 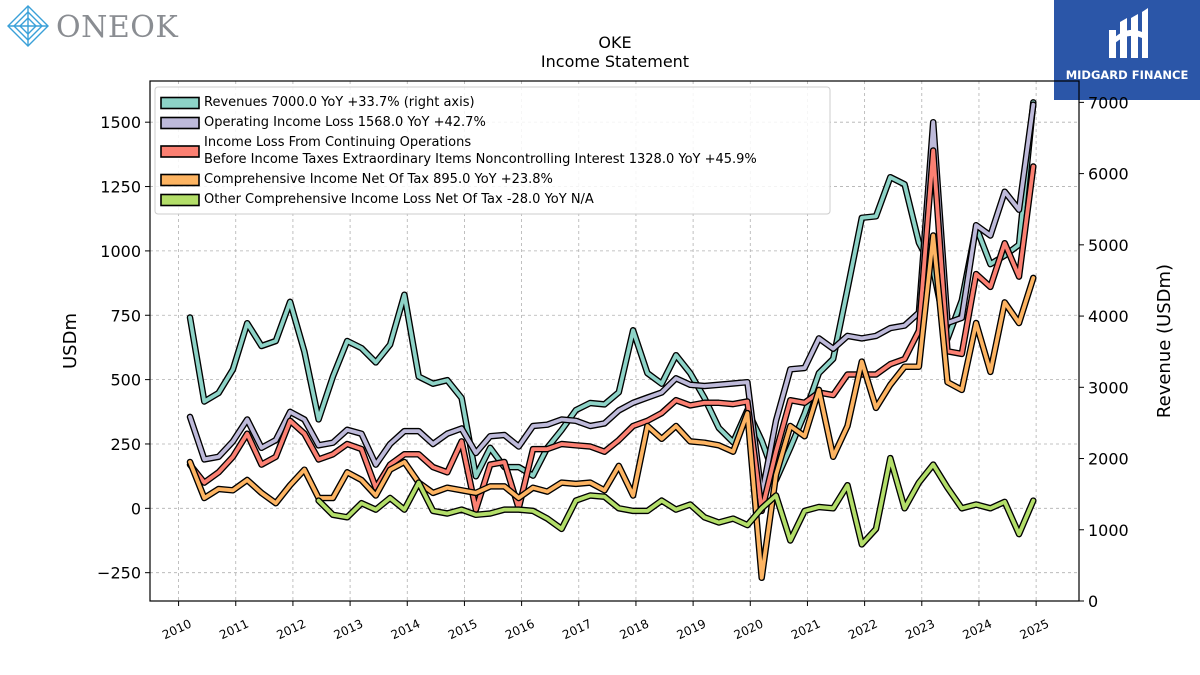 What do you see at coordinates (120, 187) in the screenshot?
I see `left-tick-label: 1250` at bounding box center [120, 187].